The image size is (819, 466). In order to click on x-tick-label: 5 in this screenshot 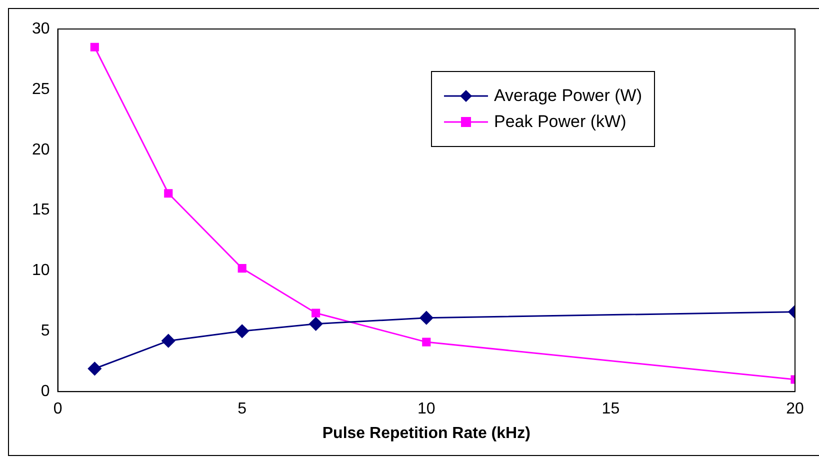, I will do `click(242, 409)`.